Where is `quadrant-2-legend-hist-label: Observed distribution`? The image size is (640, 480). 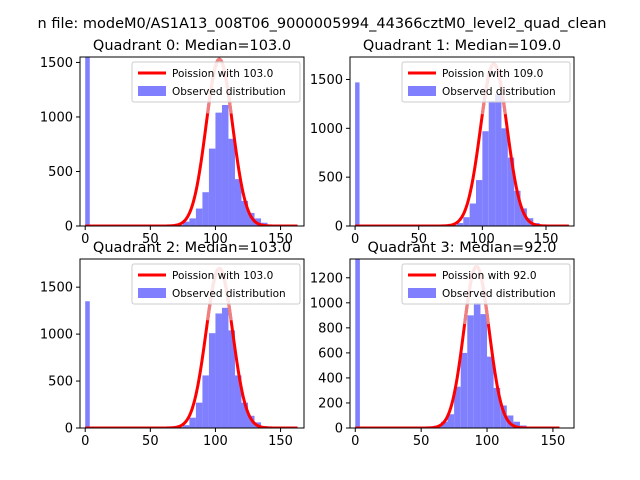
quadrant-2-legend-hist-label: Observed distribution is located at coordinates (229, 294).